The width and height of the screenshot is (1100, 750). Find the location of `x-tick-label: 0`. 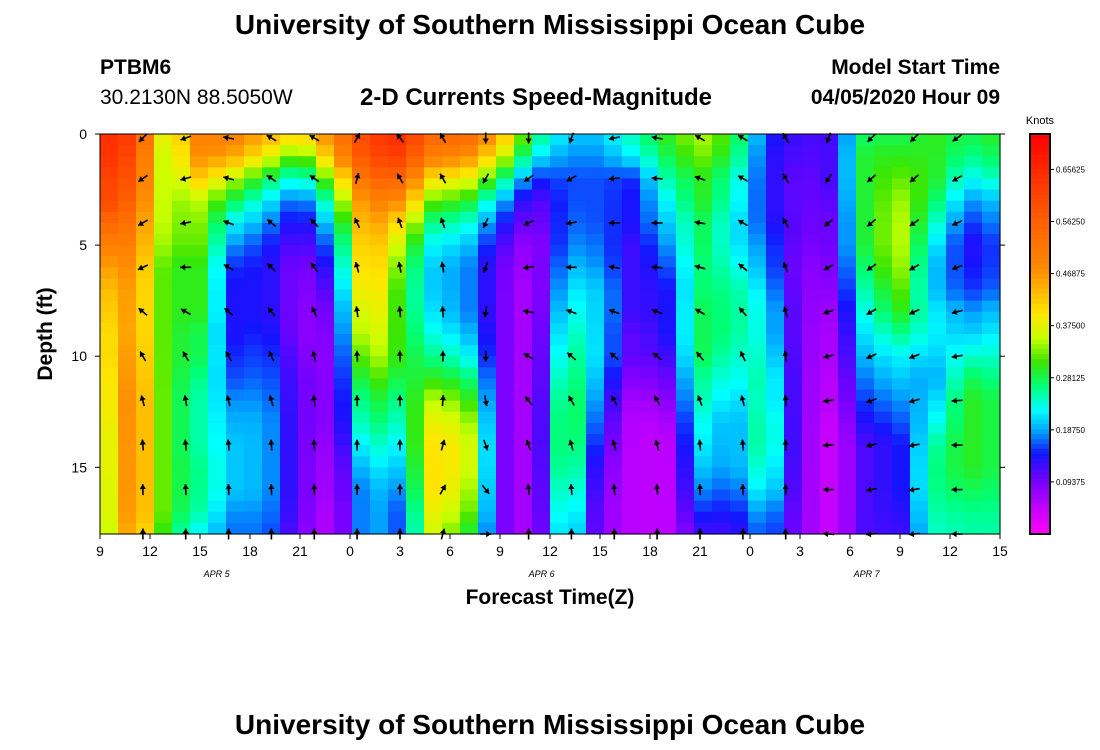

x-tick-label: 0 is located at coordinates (350, 551).